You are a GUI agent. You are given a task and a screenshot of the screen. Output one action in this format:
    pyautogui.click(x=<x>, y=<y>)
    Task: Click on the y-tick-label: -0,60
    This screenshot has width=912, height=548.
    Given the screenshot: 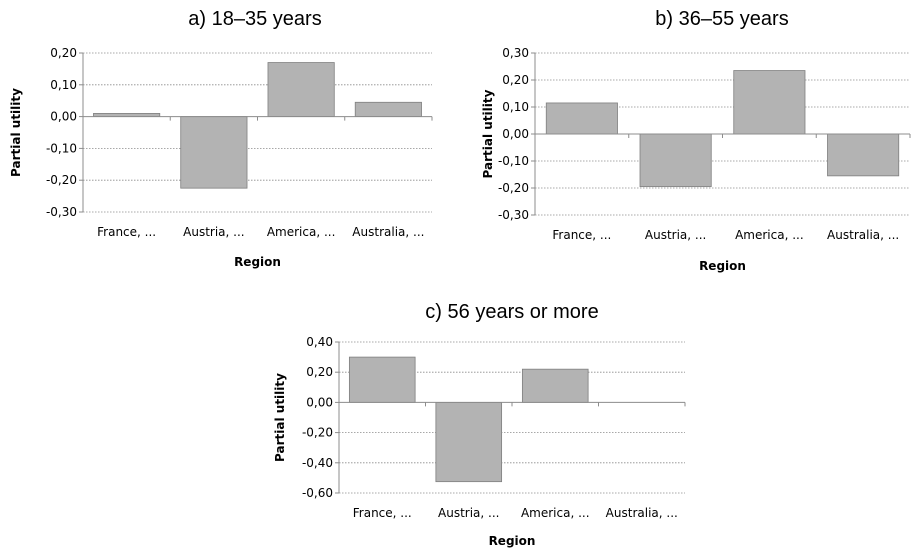 What is the action you would take?
    pyautogui.click(x=317, y=493)
    